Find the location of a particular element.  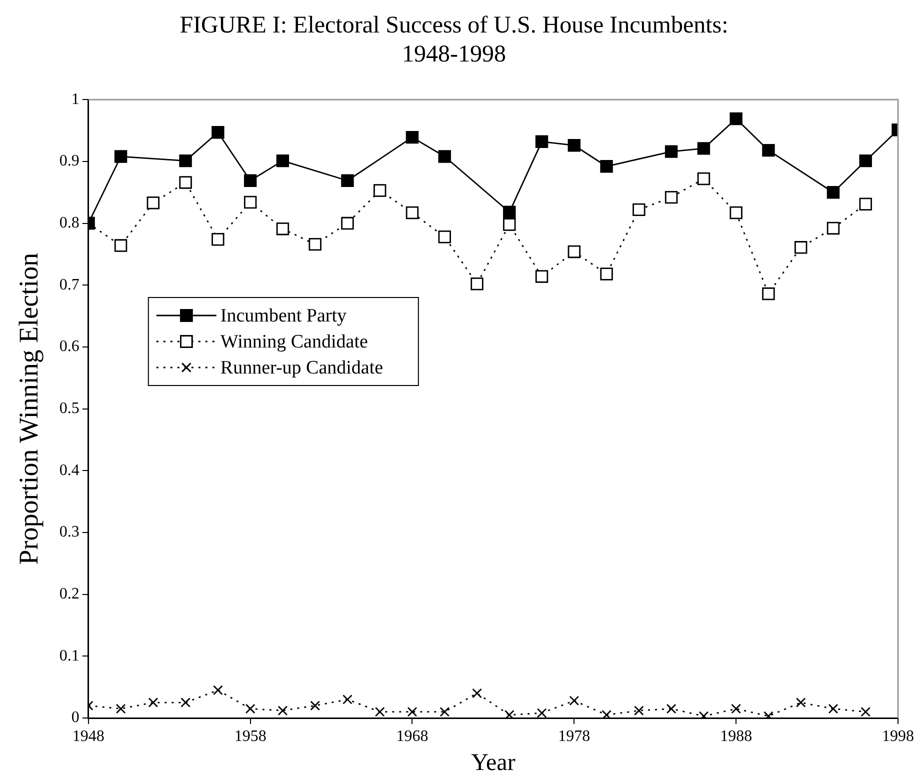

y-tick-label: 0.7 is located at coordinates (69, 285).